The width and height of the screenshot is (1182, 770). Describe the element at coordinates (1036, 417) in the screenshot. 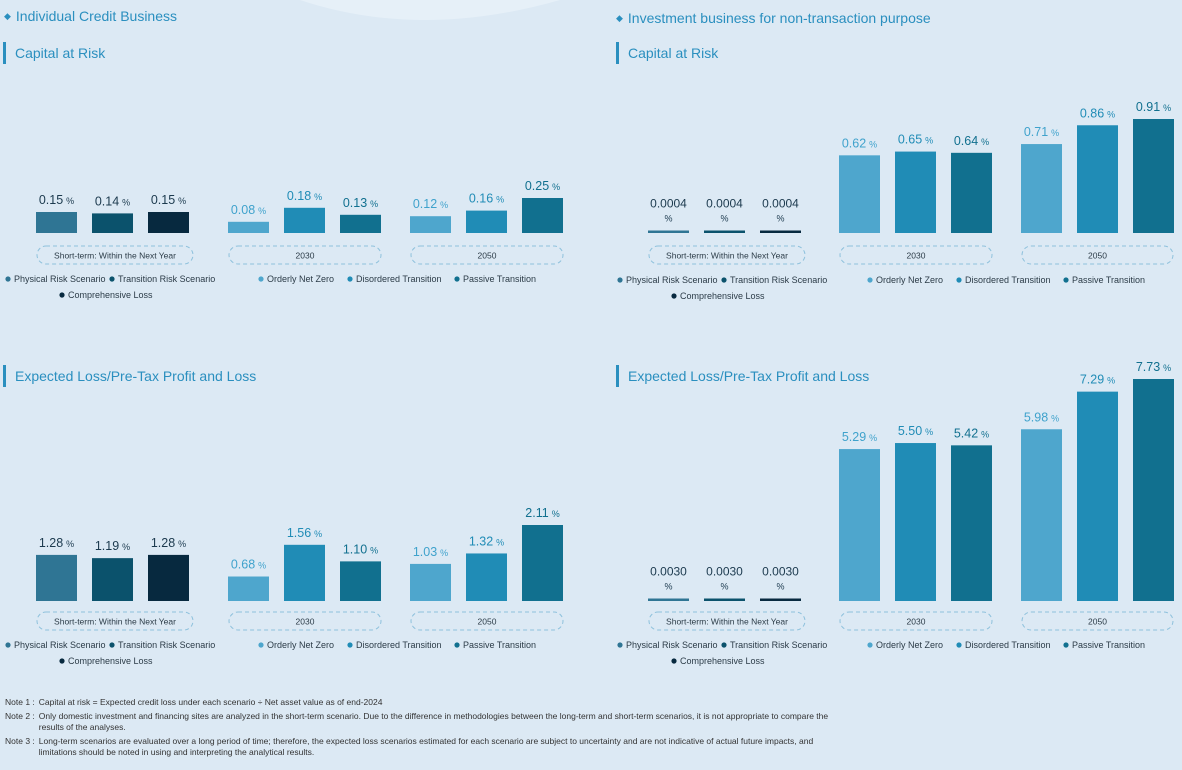

I see `data-label-value: 5.98` at that location.